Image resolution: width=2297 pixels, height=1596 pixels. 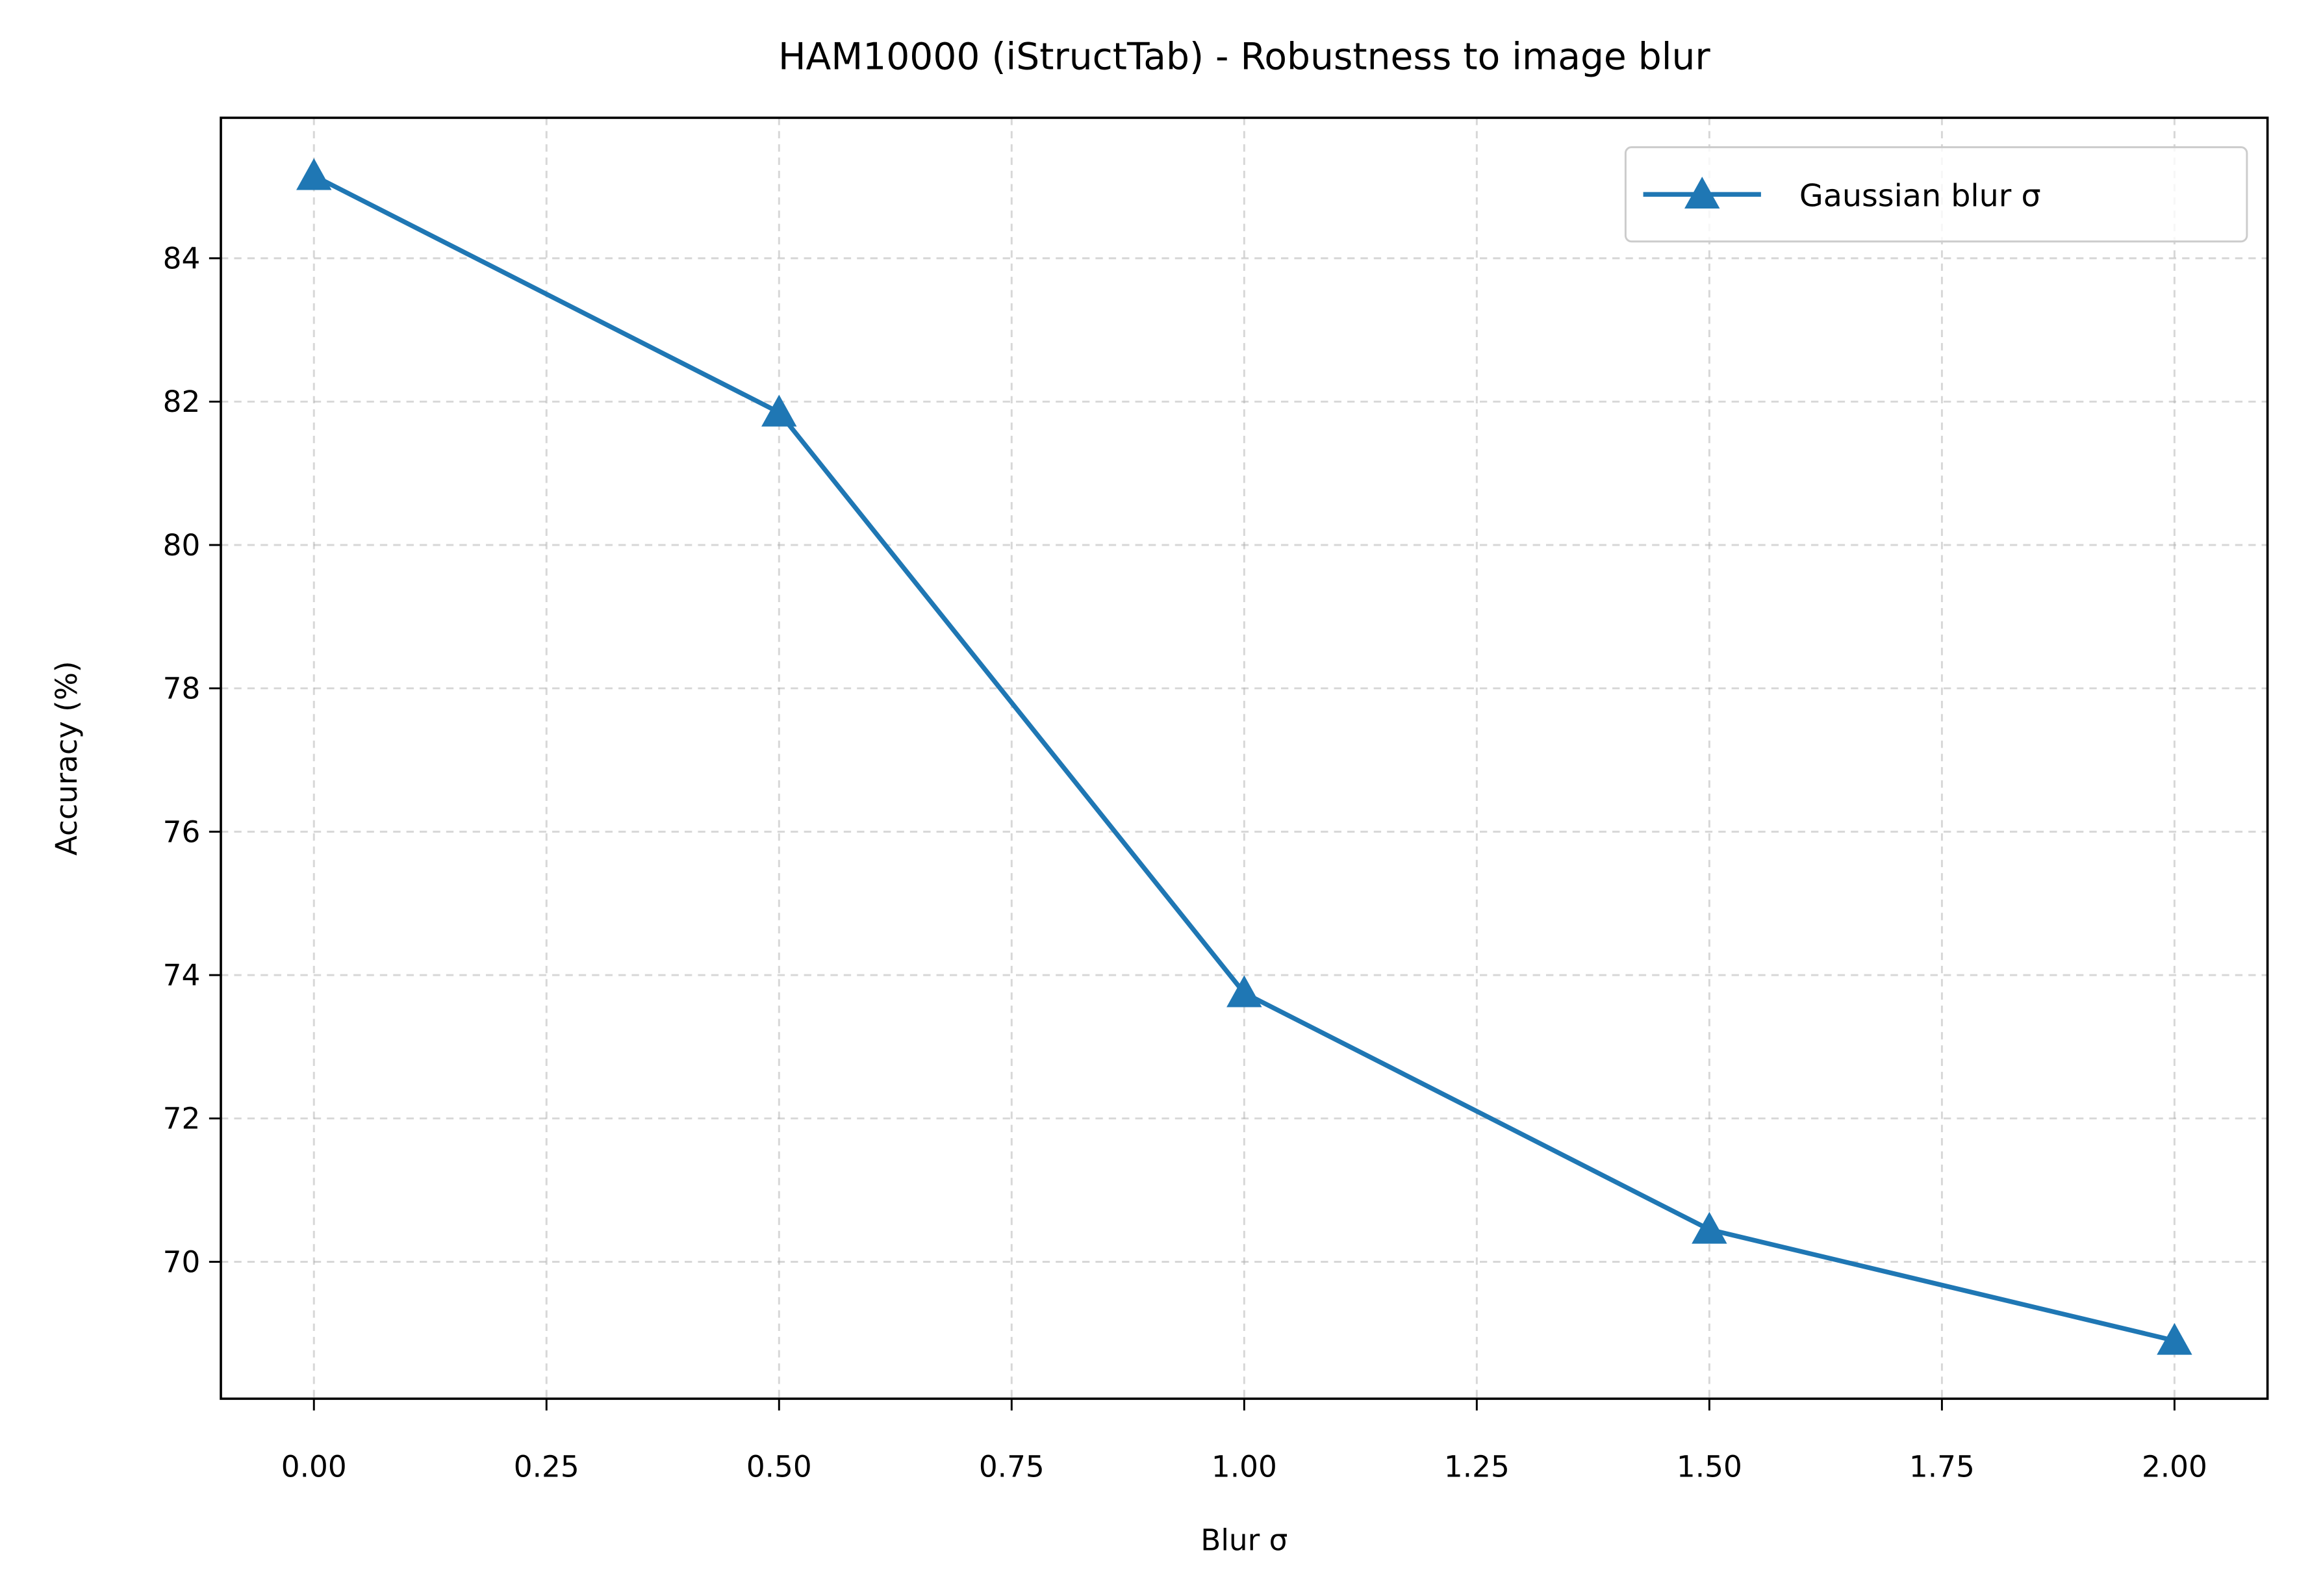 I want to click on y-tick-label: 76, so click(x=182, y=832).